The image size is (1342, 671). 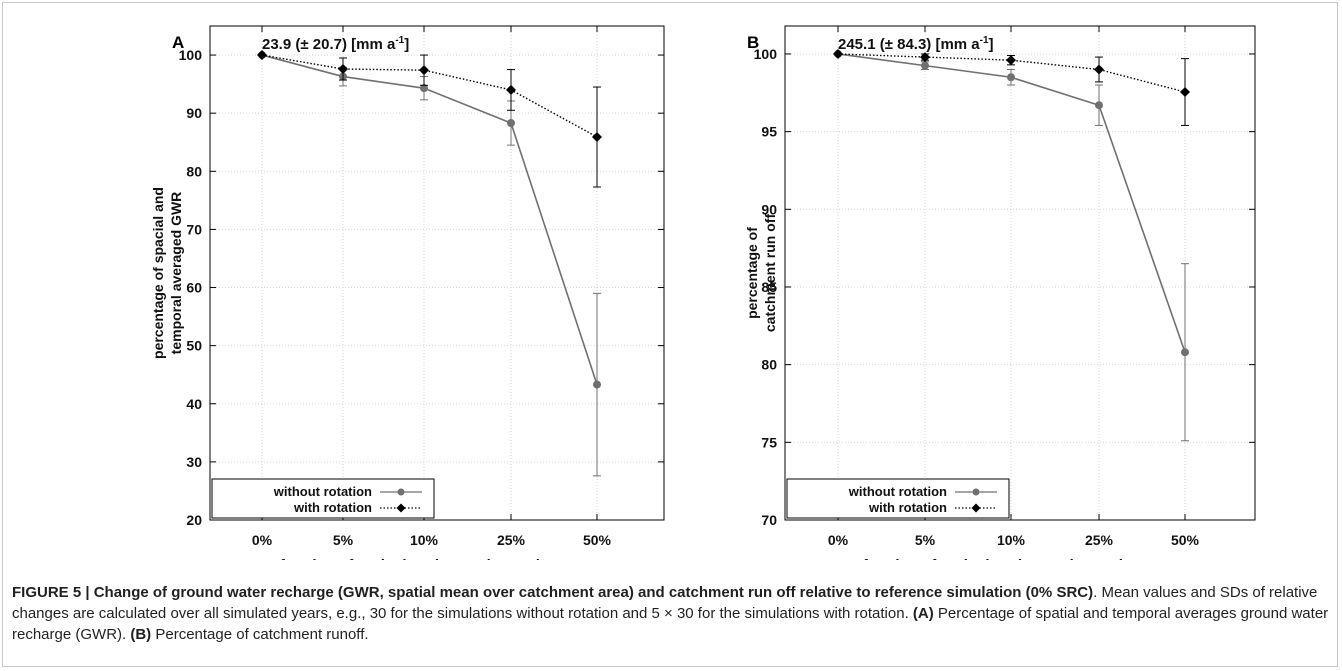 I want to click on caption-b-label: (B), so click(x=141, y=634).